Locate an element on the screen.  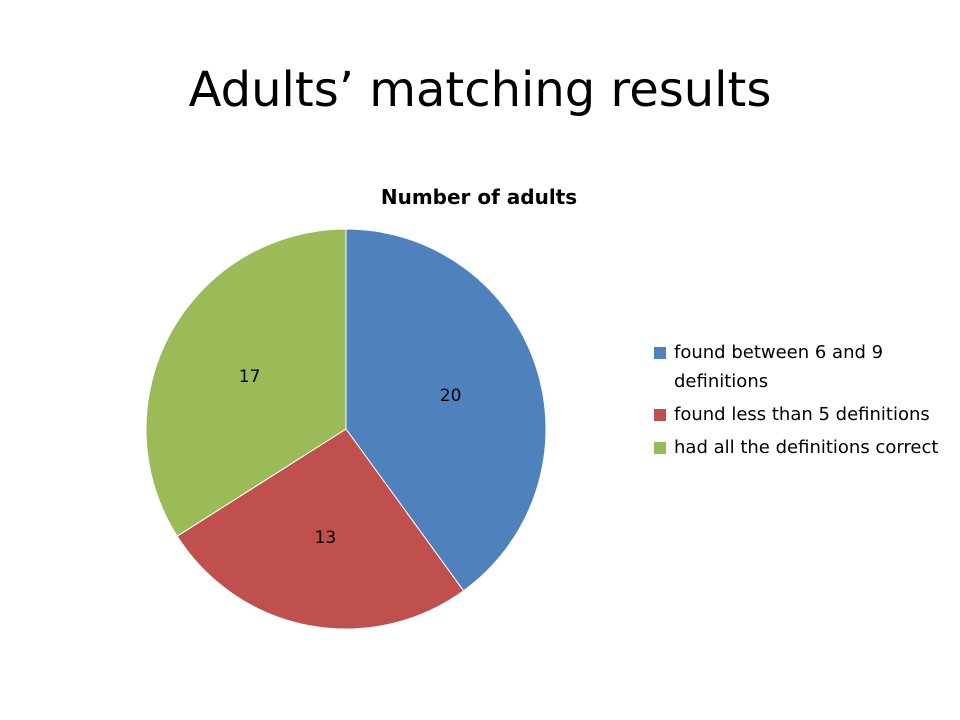
legend-label-1: found between 6 and 9 definitions is located at coordinates (779, 367).